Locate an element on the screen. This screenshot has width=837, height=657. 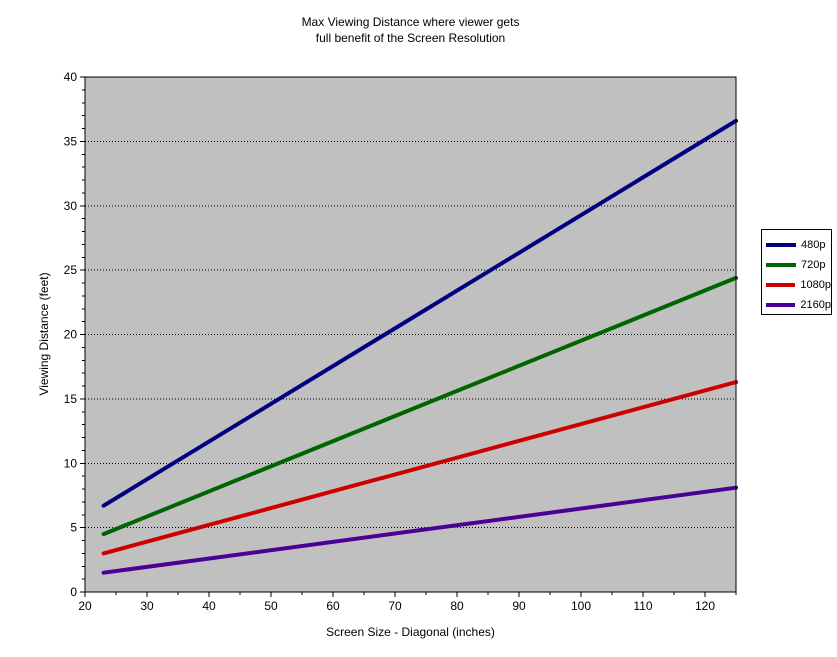
legend-item: 1080p is located at coordinates (798, 285).